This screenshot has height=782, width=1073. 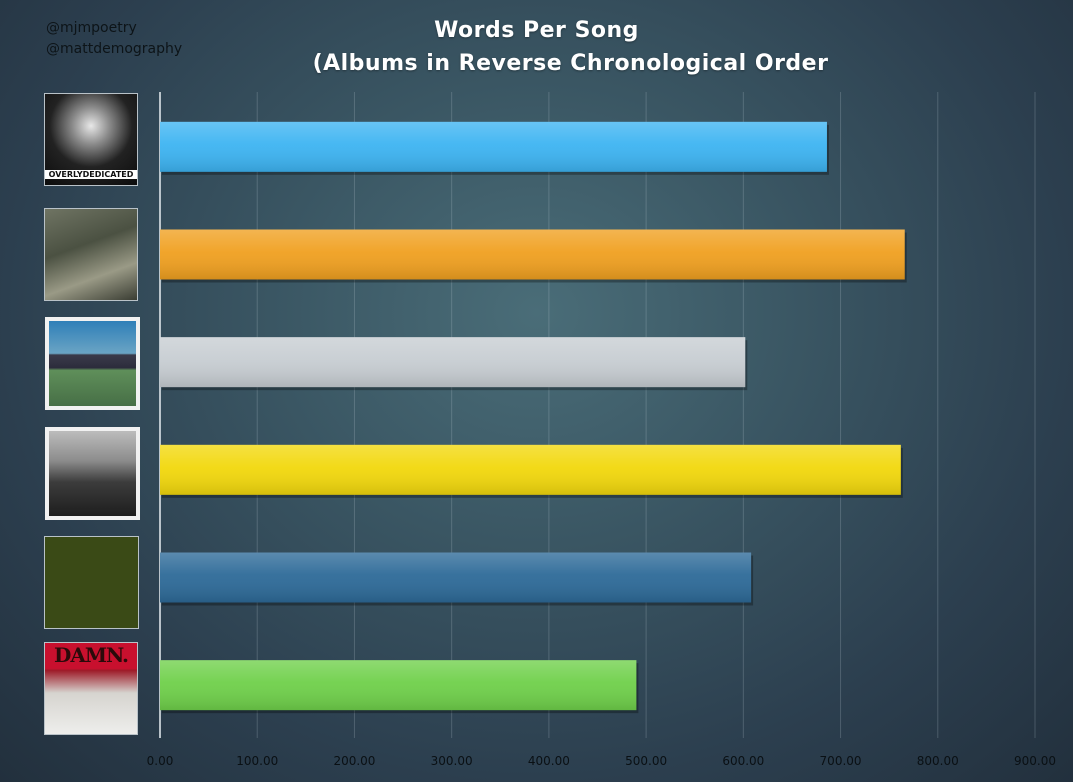 What do you see at coordinates (1035, 761) in the screenshot?
I see `x-tick-label: 900.00` at bounding box center [1035, 761].